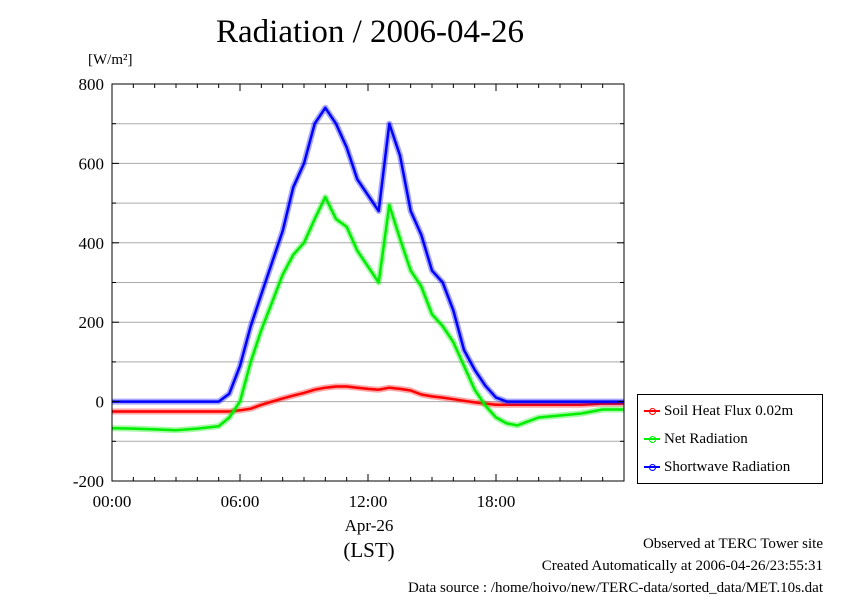 This screenshot has width=842, height=597. Describe the element at coordinates (706, 438) in the screenshot. I see `legend-label-net: Net Radiation` at that location.